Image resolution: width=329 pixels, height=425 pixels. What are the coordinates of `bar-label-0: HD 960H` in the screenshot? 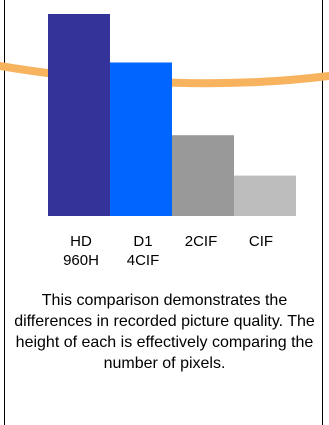 It's located at (81, 251).